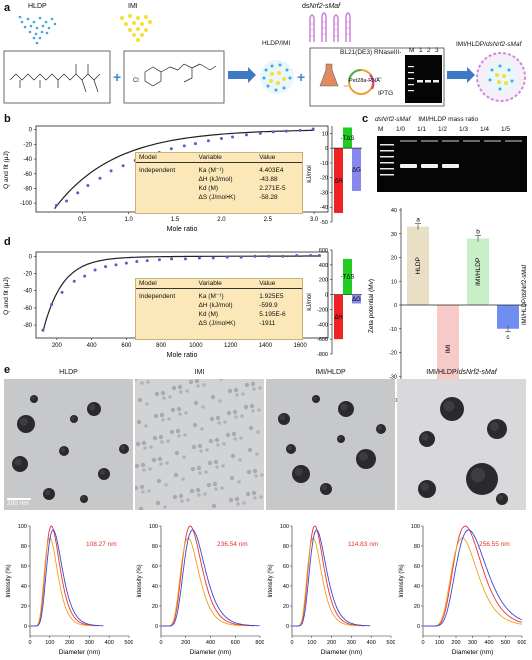  What do you see at coordinates (268, 305) in the screenshot?
I see `itc-d-val: -599.9` at bounding box center [268, 305].